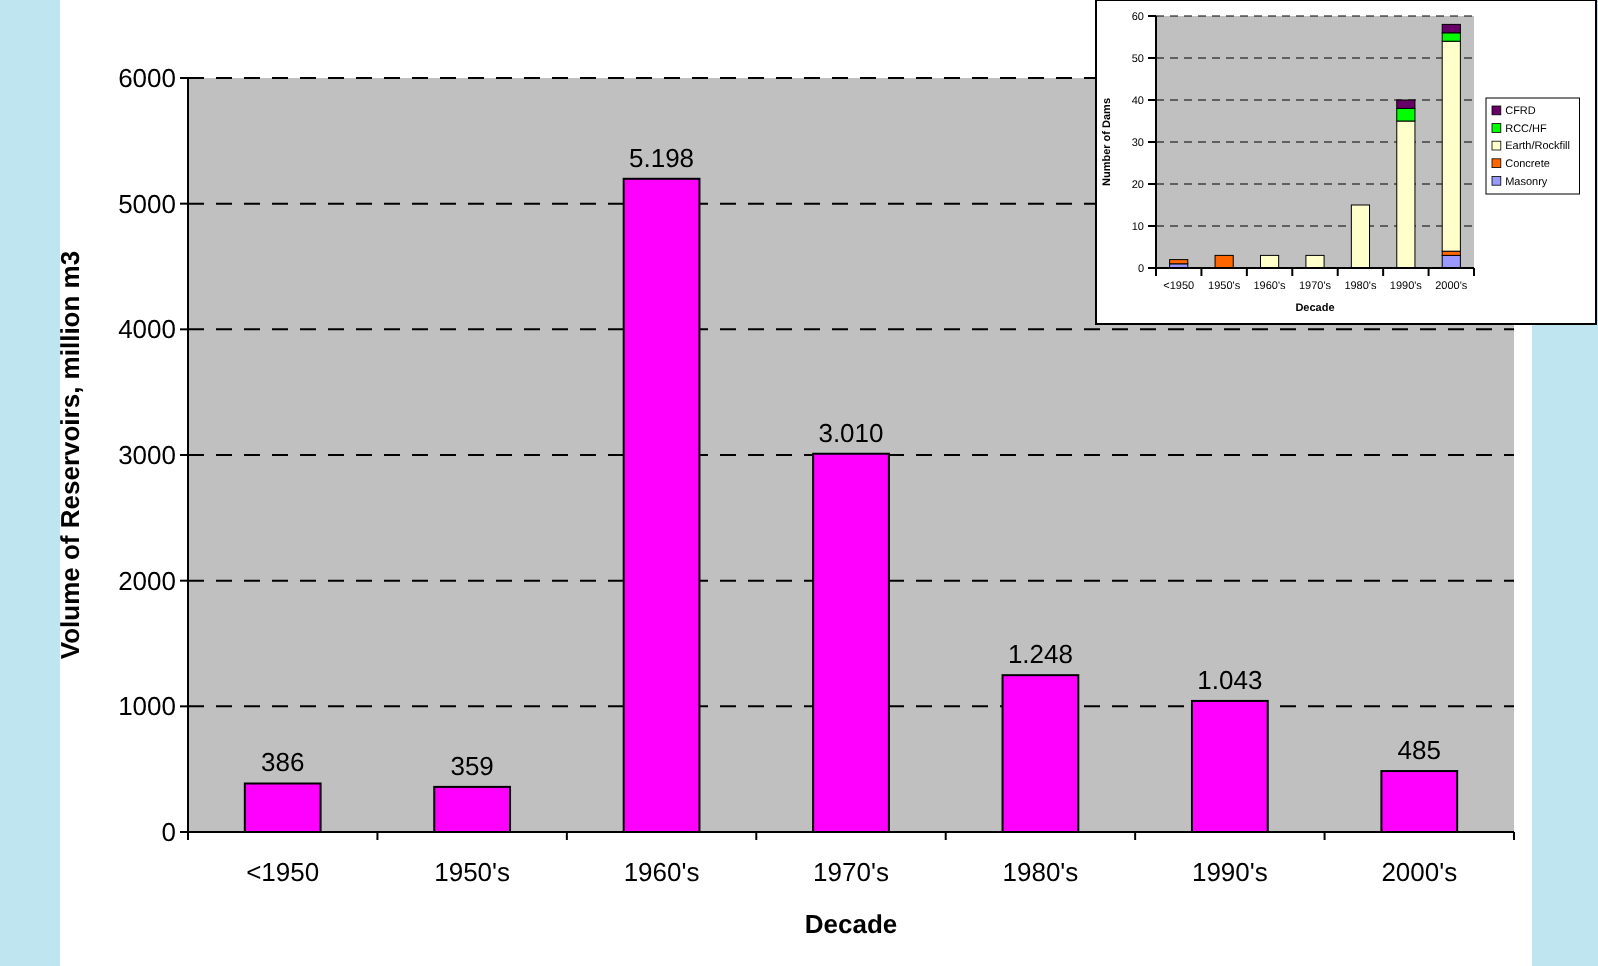 The height and width of the screenshot is (966, 1598). What do you see at coordinates (147, 329) in the screenshot?
I see `y-tick-label: 4000` at bounding box center [147, 329].